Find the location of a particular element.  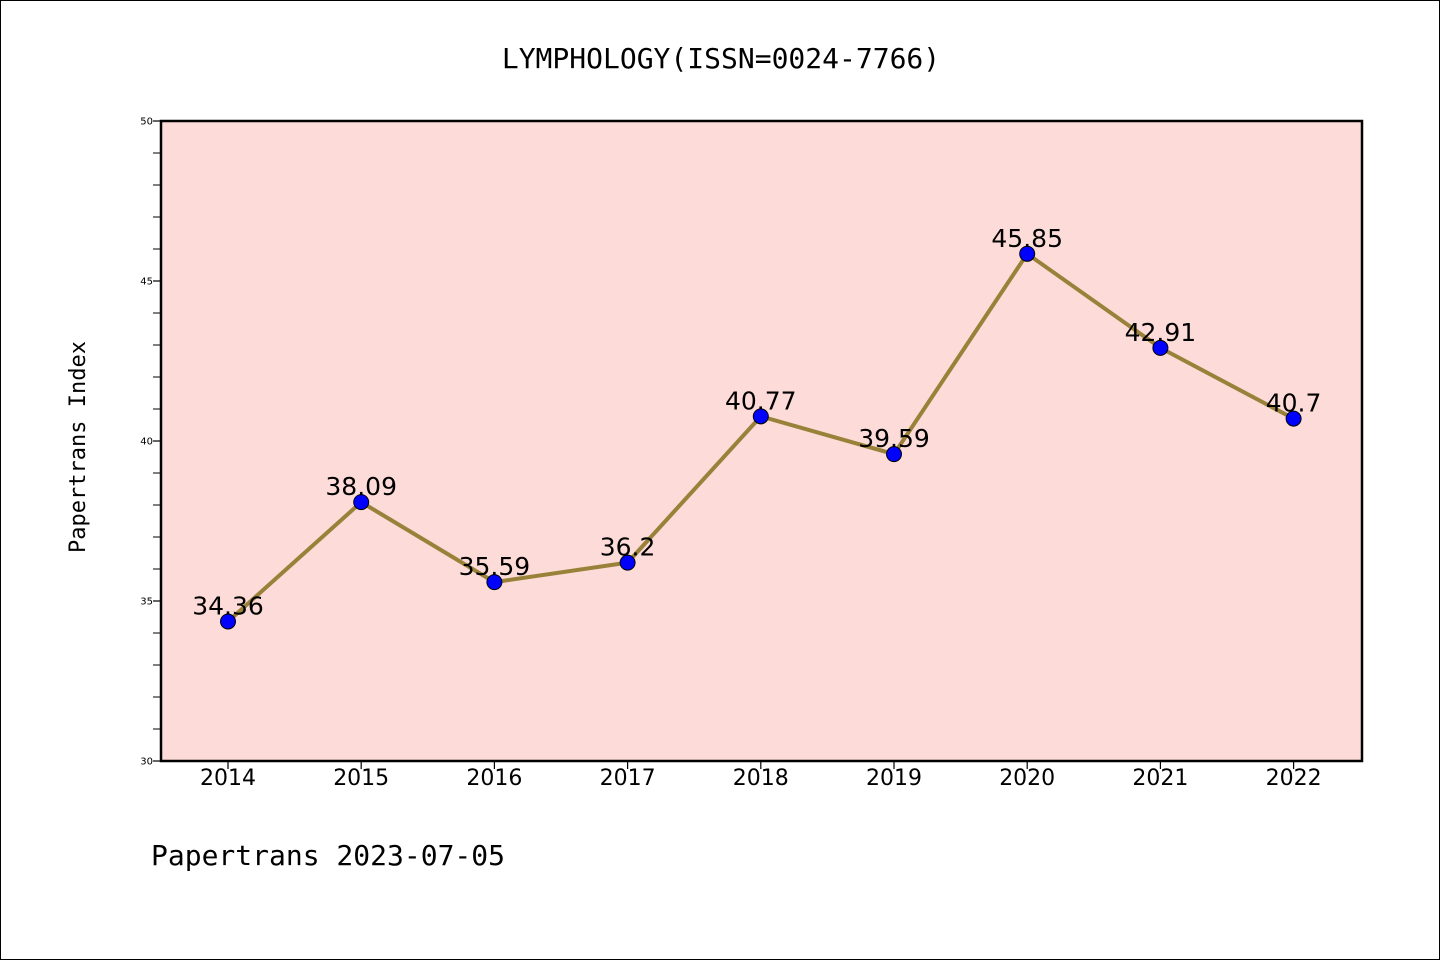

x-tick-label: 2020 is located at coordinates (1027, 778).